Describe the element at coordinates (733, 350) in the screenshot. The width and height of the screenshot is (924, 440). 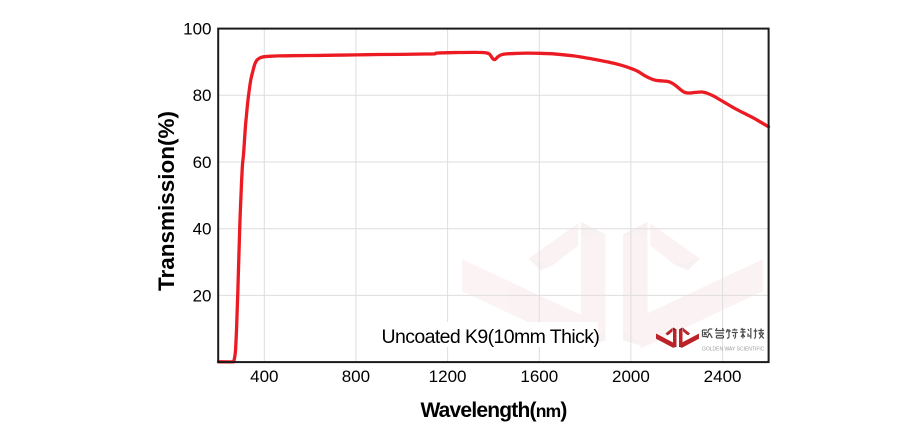
I see `svg-text: GOLDEN WAY SCIENTIFIC` at that location.